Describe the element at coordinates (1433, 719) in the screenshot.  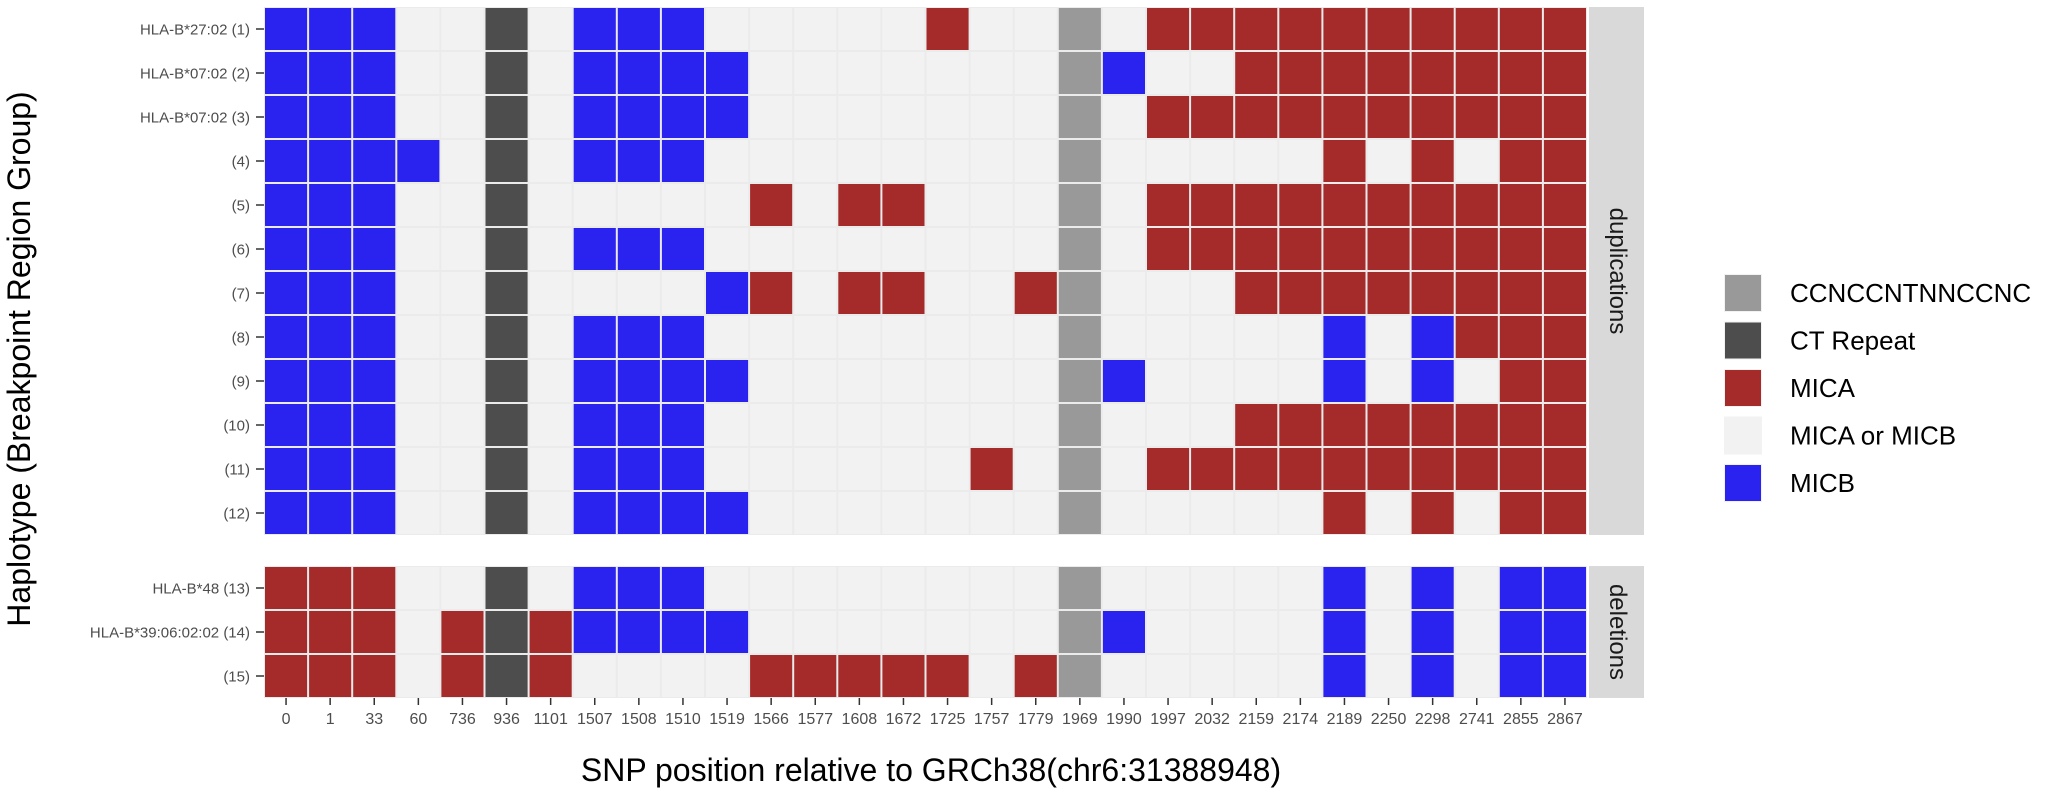
I see `x-tick-label: 2298` at that location.